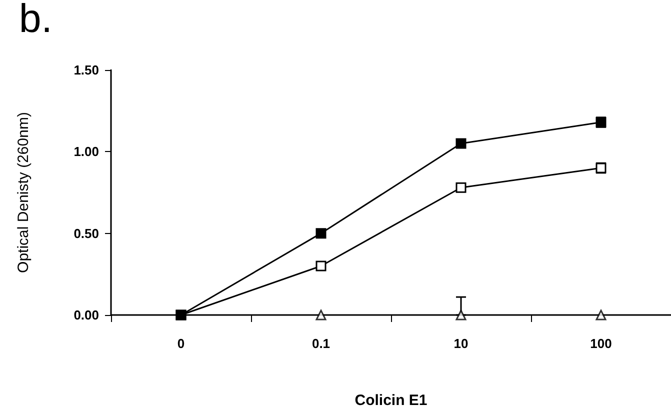 The height and width of the screenshot is (414, 671). I want to click on y-axis-title: Optical Denisty (260nm), so click(23, 192).